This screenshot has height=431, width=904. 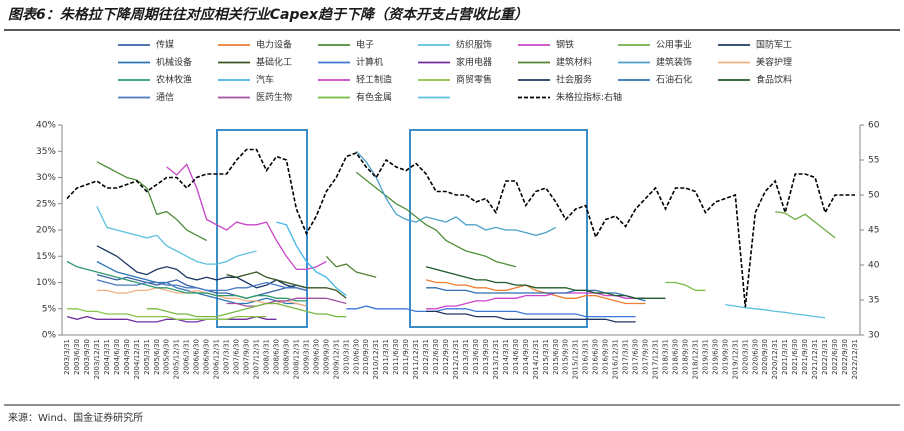 What do you see at coordinates (626, 357) in the screenshot?
I see `x-tick-label: 2017/3/31` at bounding box center [626, 357].